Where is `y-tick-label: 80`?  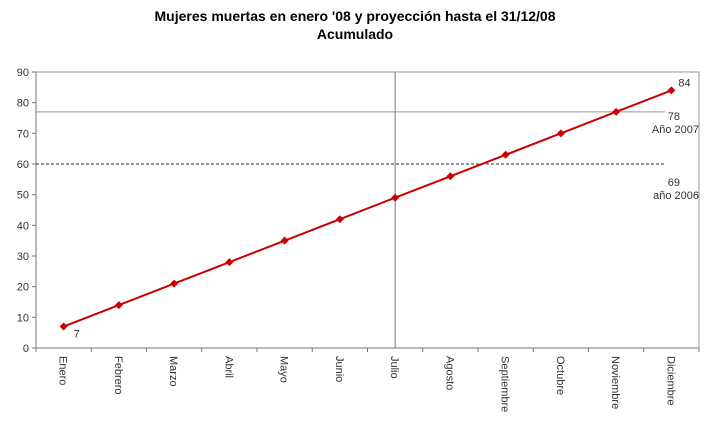 y-tick-label: 80 is located at coordinates (23, 104).